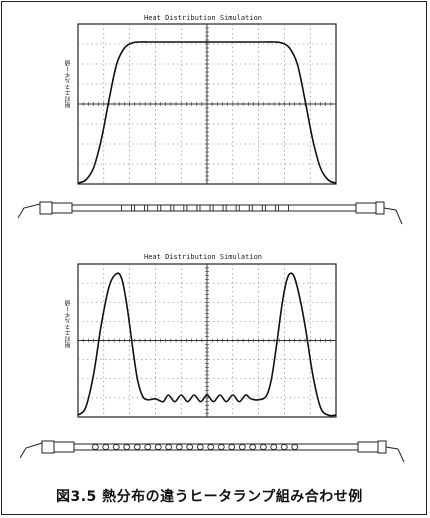 This screenshot has height=518, width=430. Describe the element at coordinates (395, 454) in the screenshot. I see `lamp-2-right-lead` at that location.